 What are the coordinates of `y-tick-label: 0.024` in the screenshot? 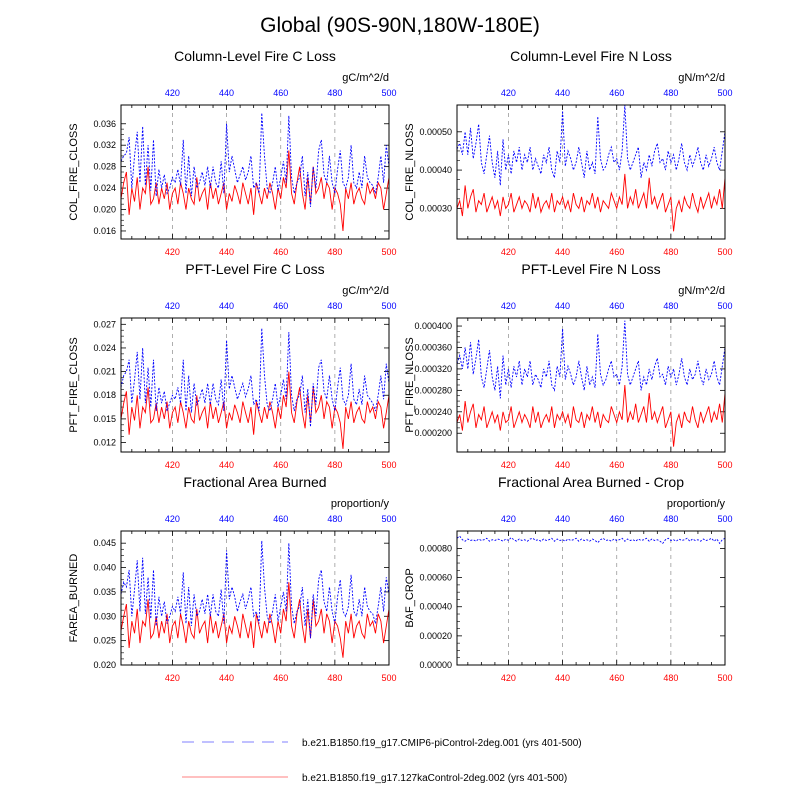 It's located at (104, 348).